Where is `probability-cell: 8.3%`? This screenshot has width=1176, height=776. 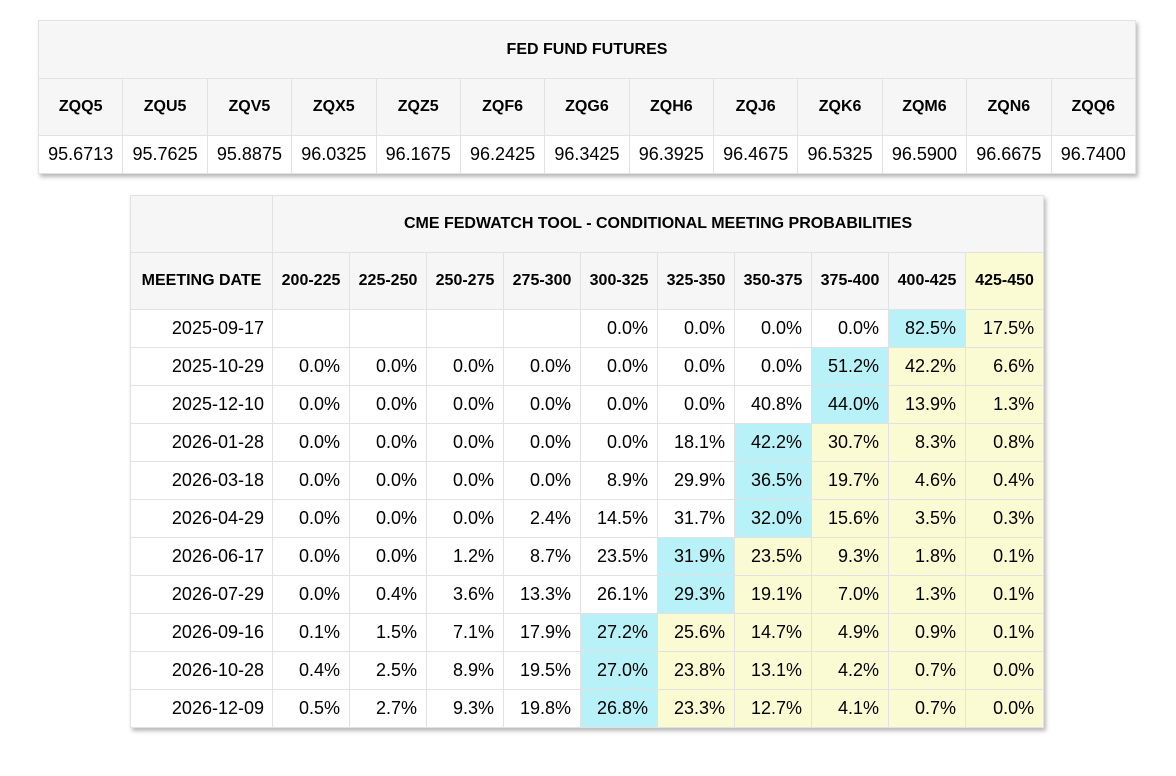 probability-cell: 8.3% is located at coordinates (927, 442).